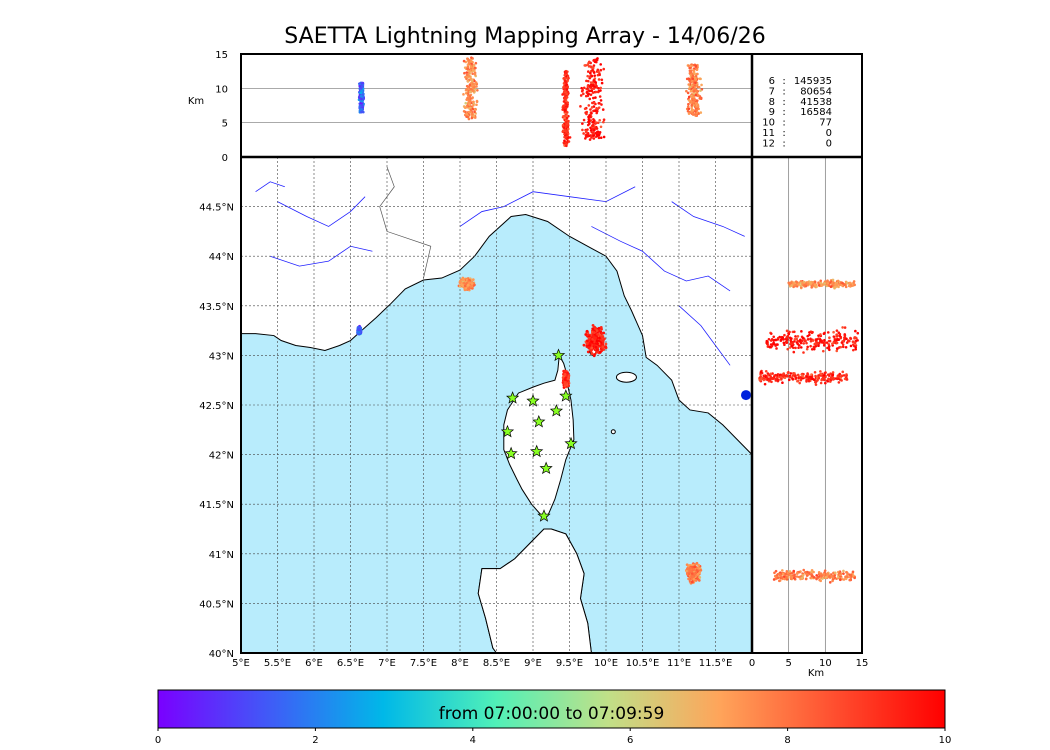  Describe the element at coordinates (496, 663) in the screenshot. I see `map-x-tick-label: 8.5°E` at that location.